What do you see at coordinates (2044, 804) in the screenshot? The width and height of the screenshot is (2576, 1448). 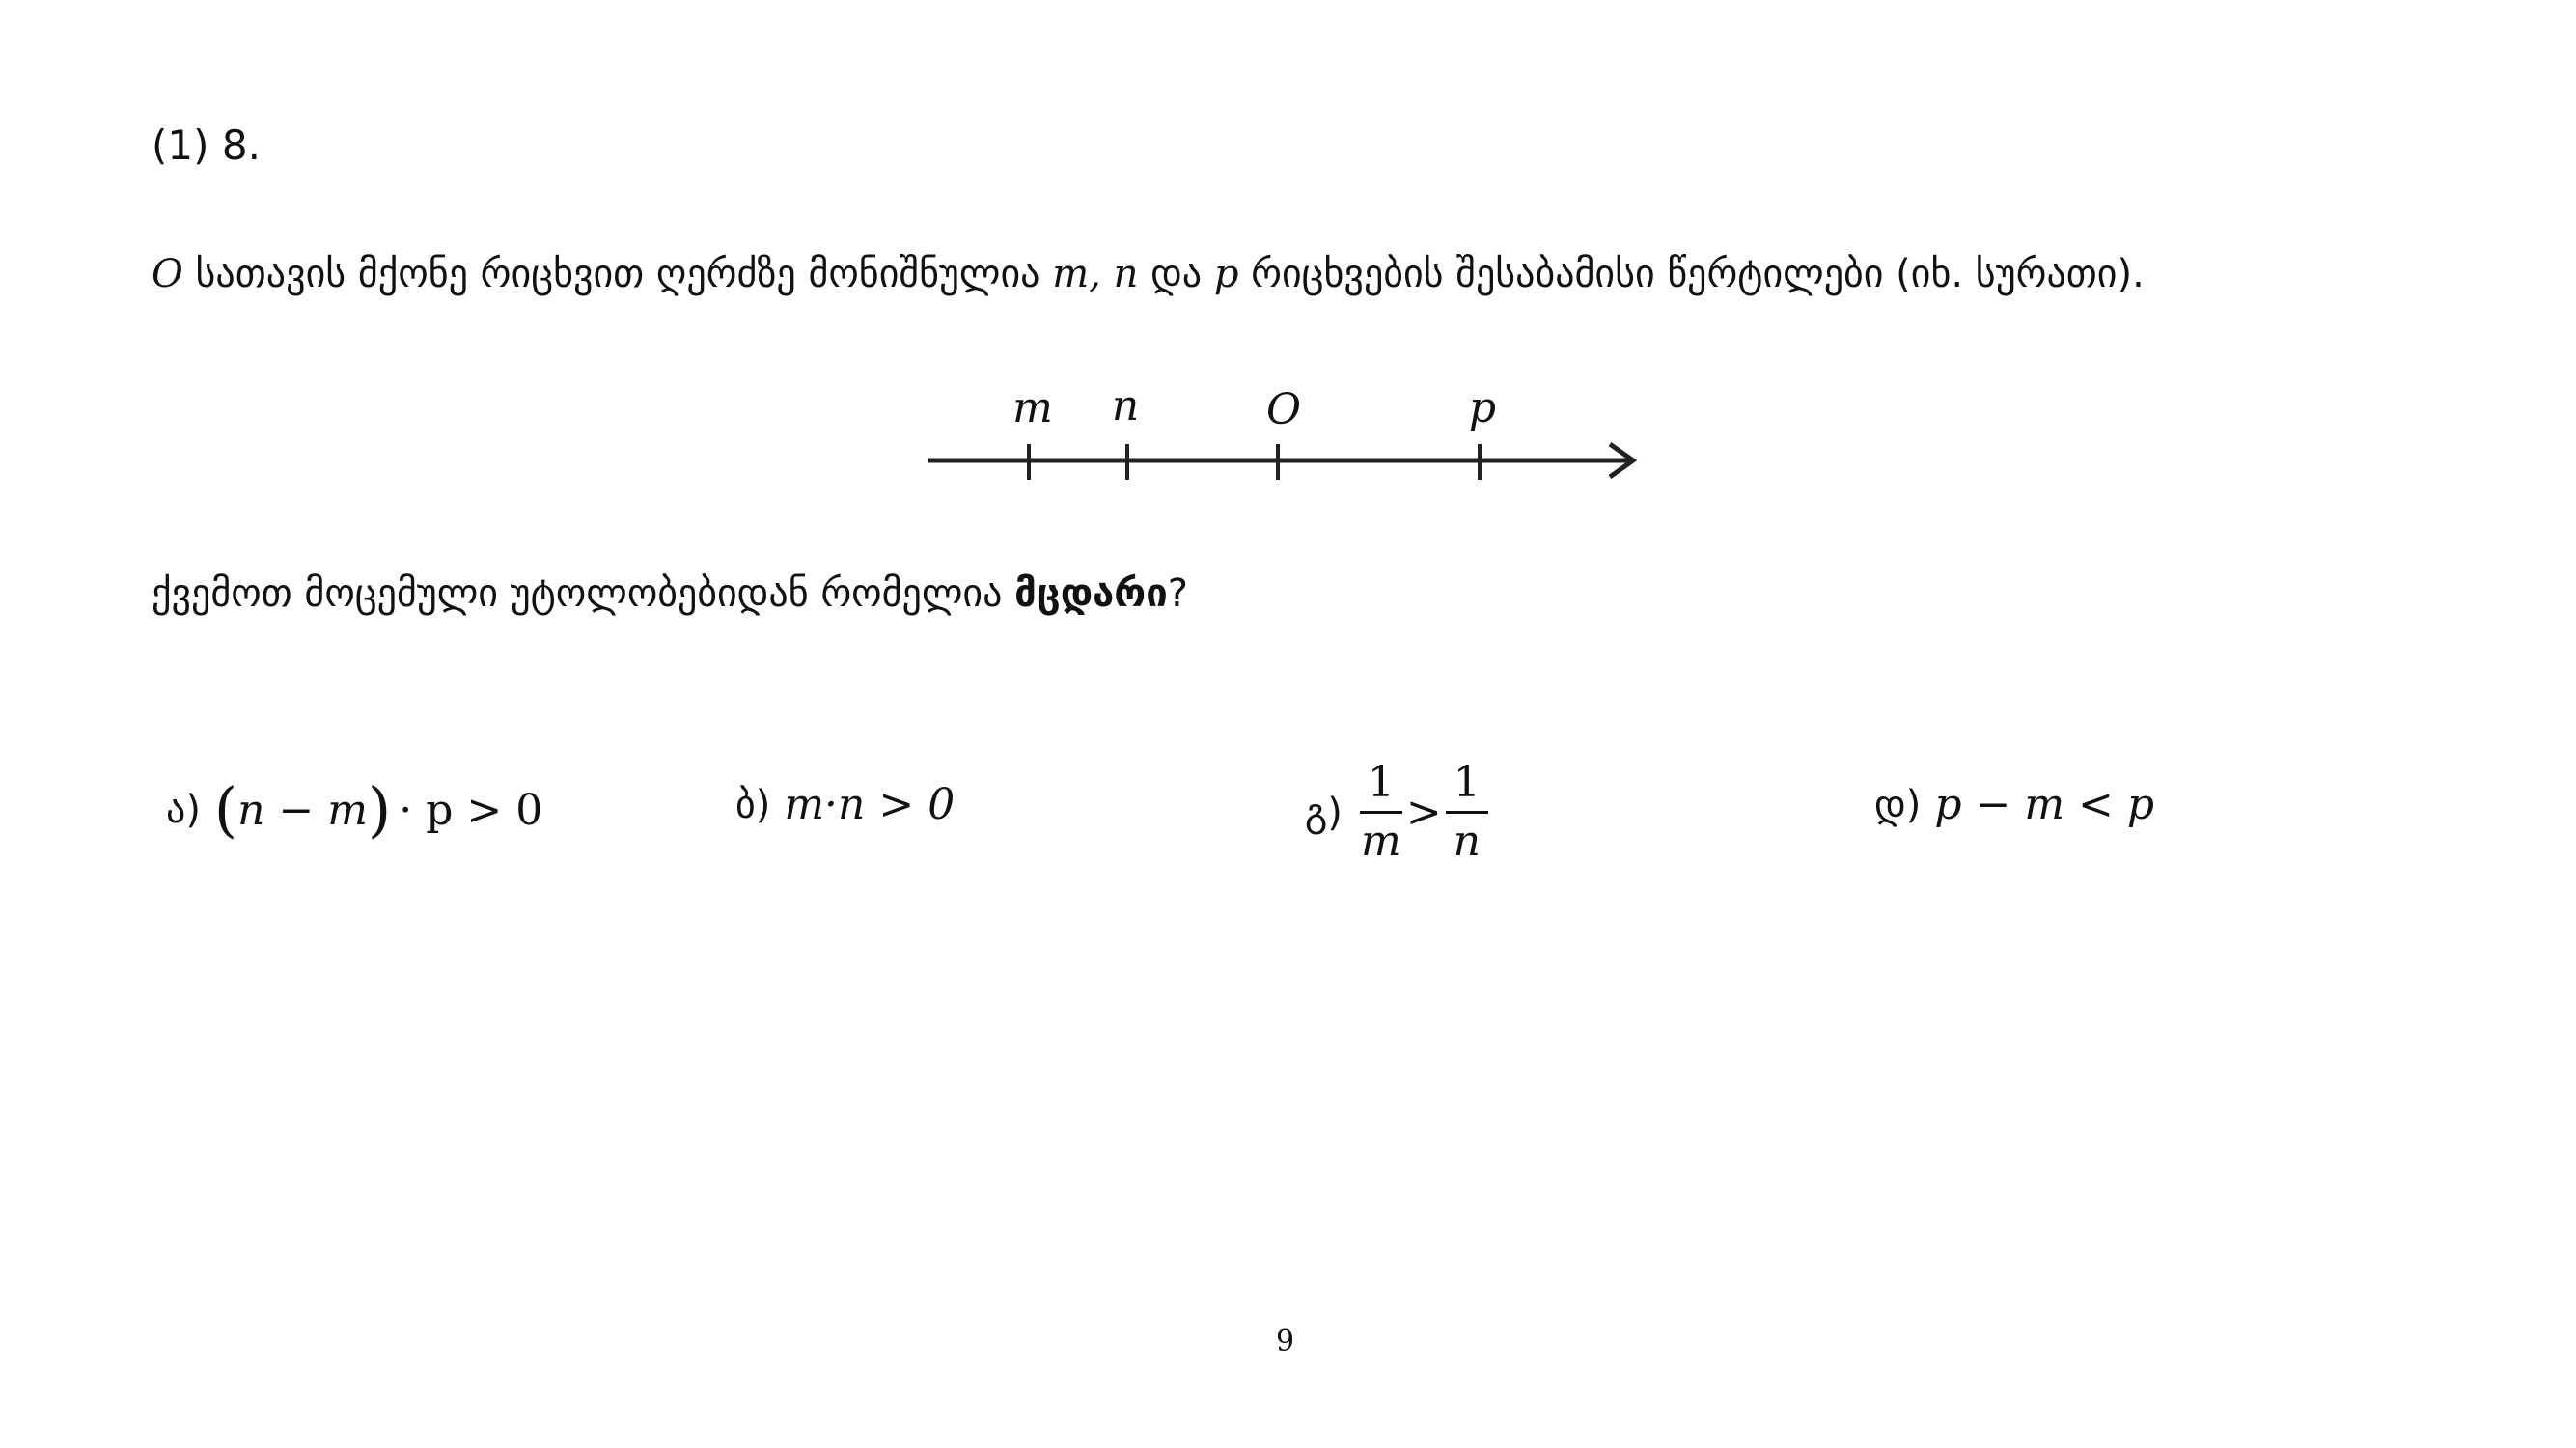 I see `option-d-expr: p − m < p` at bounding box center [2044, 804].